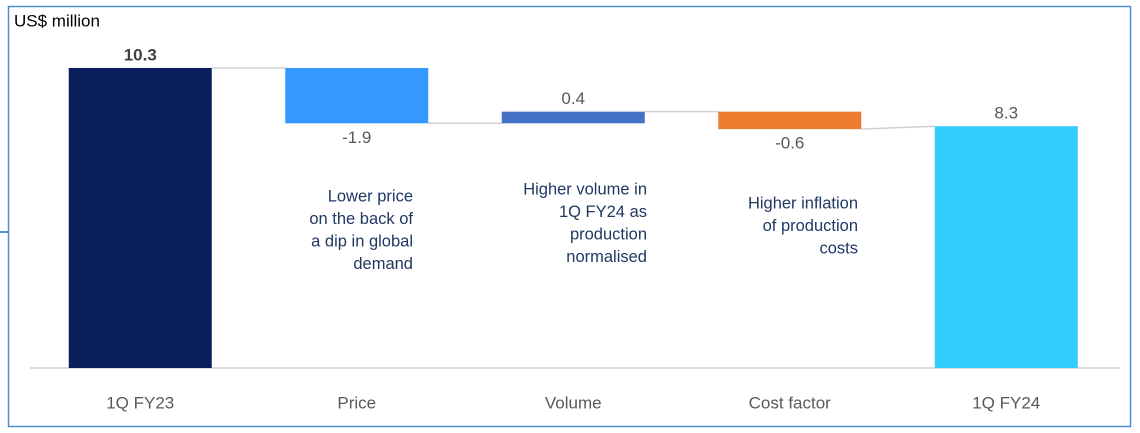 The image size is (1140, 433). I want to click on annotation: Lower price, so click(370, 196).